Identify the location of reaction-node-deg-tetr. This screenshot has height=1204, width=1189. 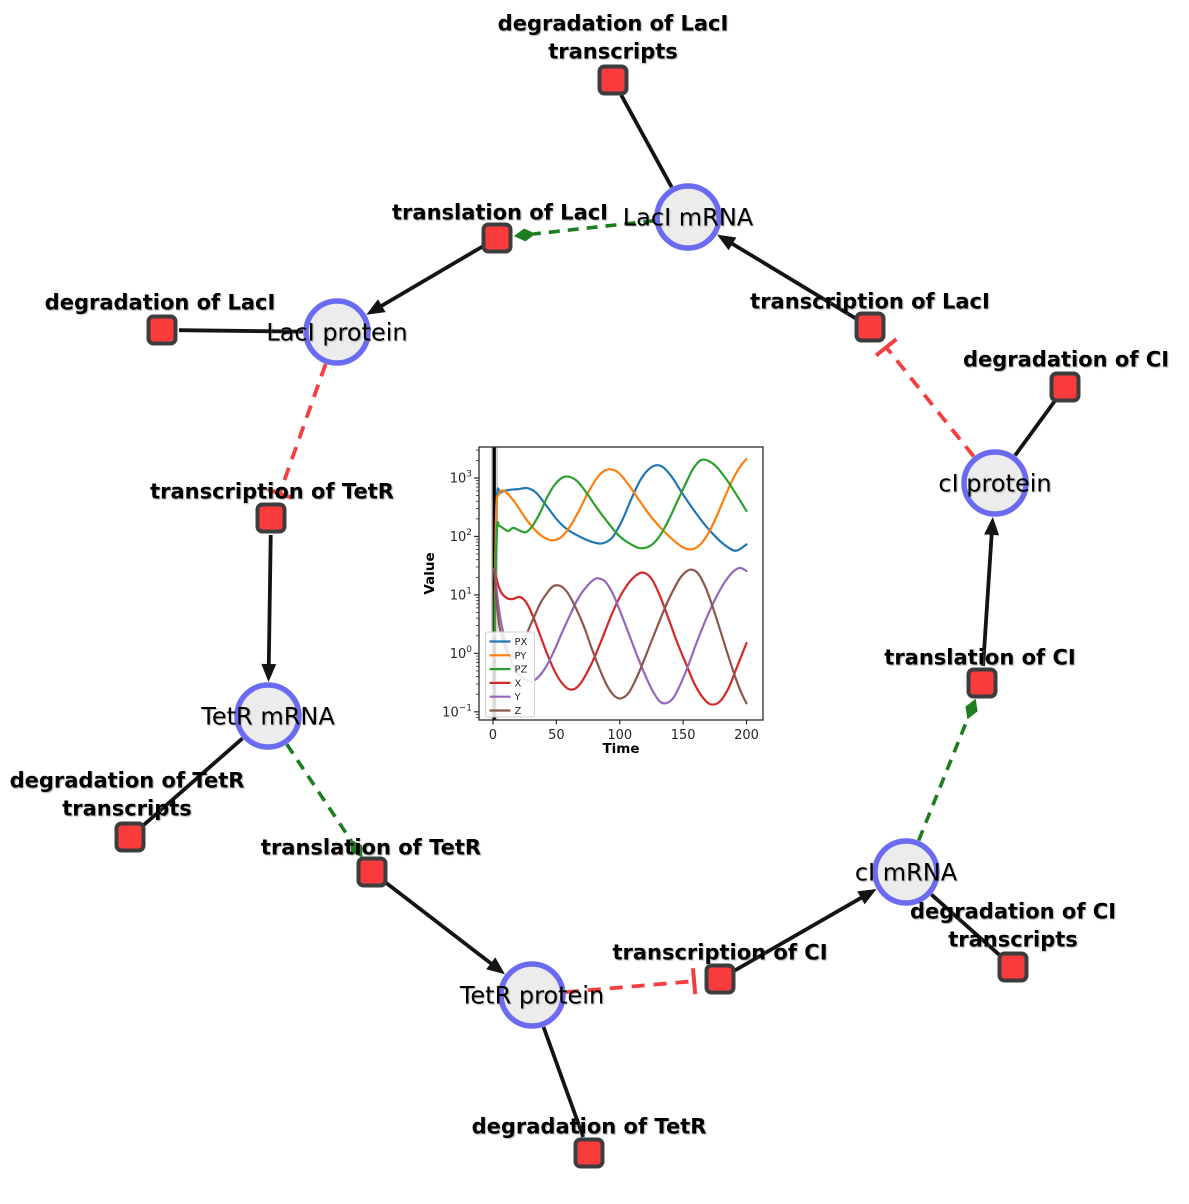
(589, 1153).